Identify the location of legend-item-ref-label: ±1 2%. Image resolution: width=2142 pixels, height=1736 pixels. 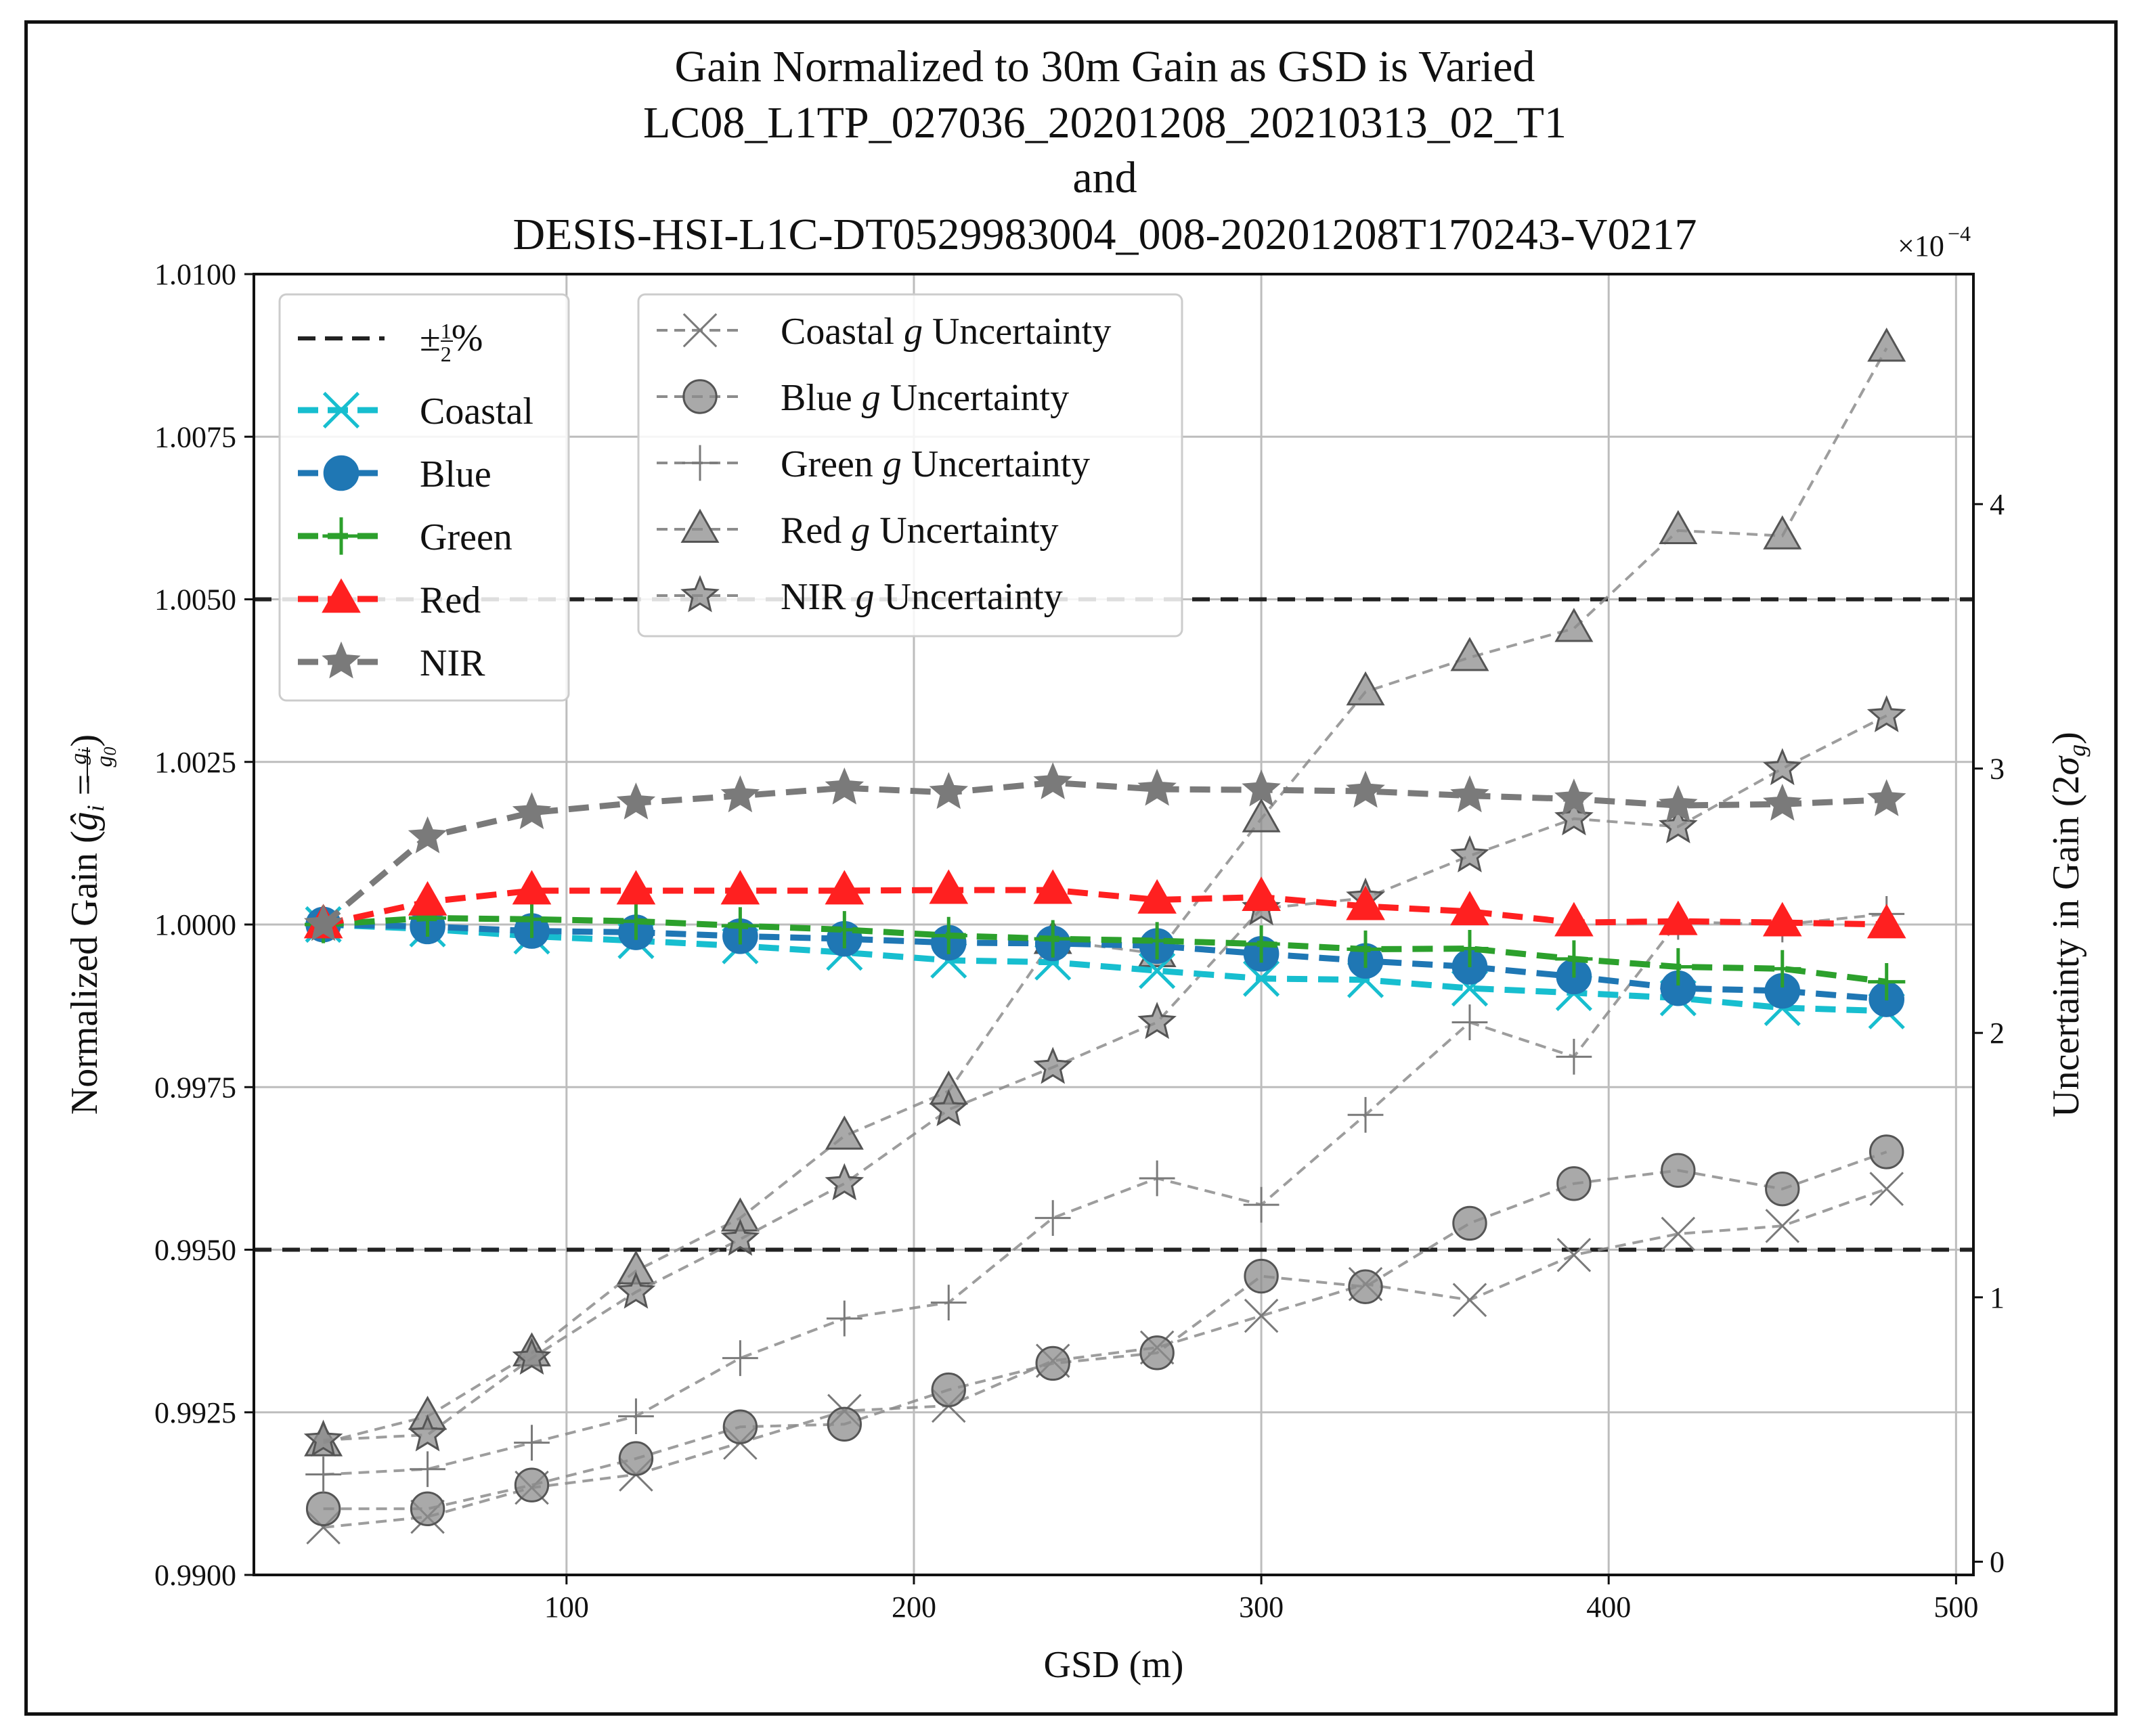
(452, 341).